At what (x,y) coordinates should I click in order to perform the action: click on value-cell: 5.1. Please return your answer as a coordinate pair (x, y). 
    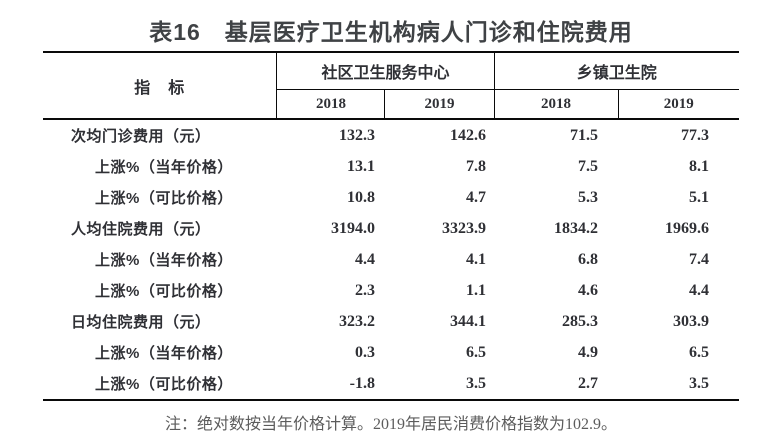
    Looking at the image, I should click on (699, 197).